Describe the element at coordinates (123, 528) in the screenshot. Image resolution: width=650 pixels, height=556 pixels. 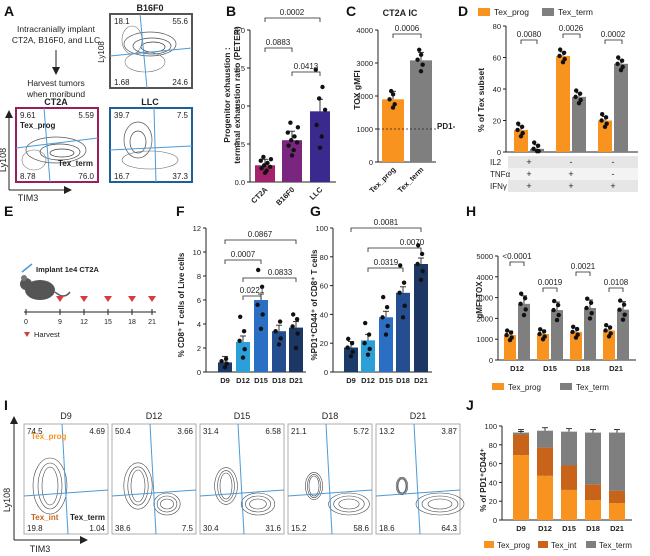
I see `quadrant-value: 38.6` at that location.